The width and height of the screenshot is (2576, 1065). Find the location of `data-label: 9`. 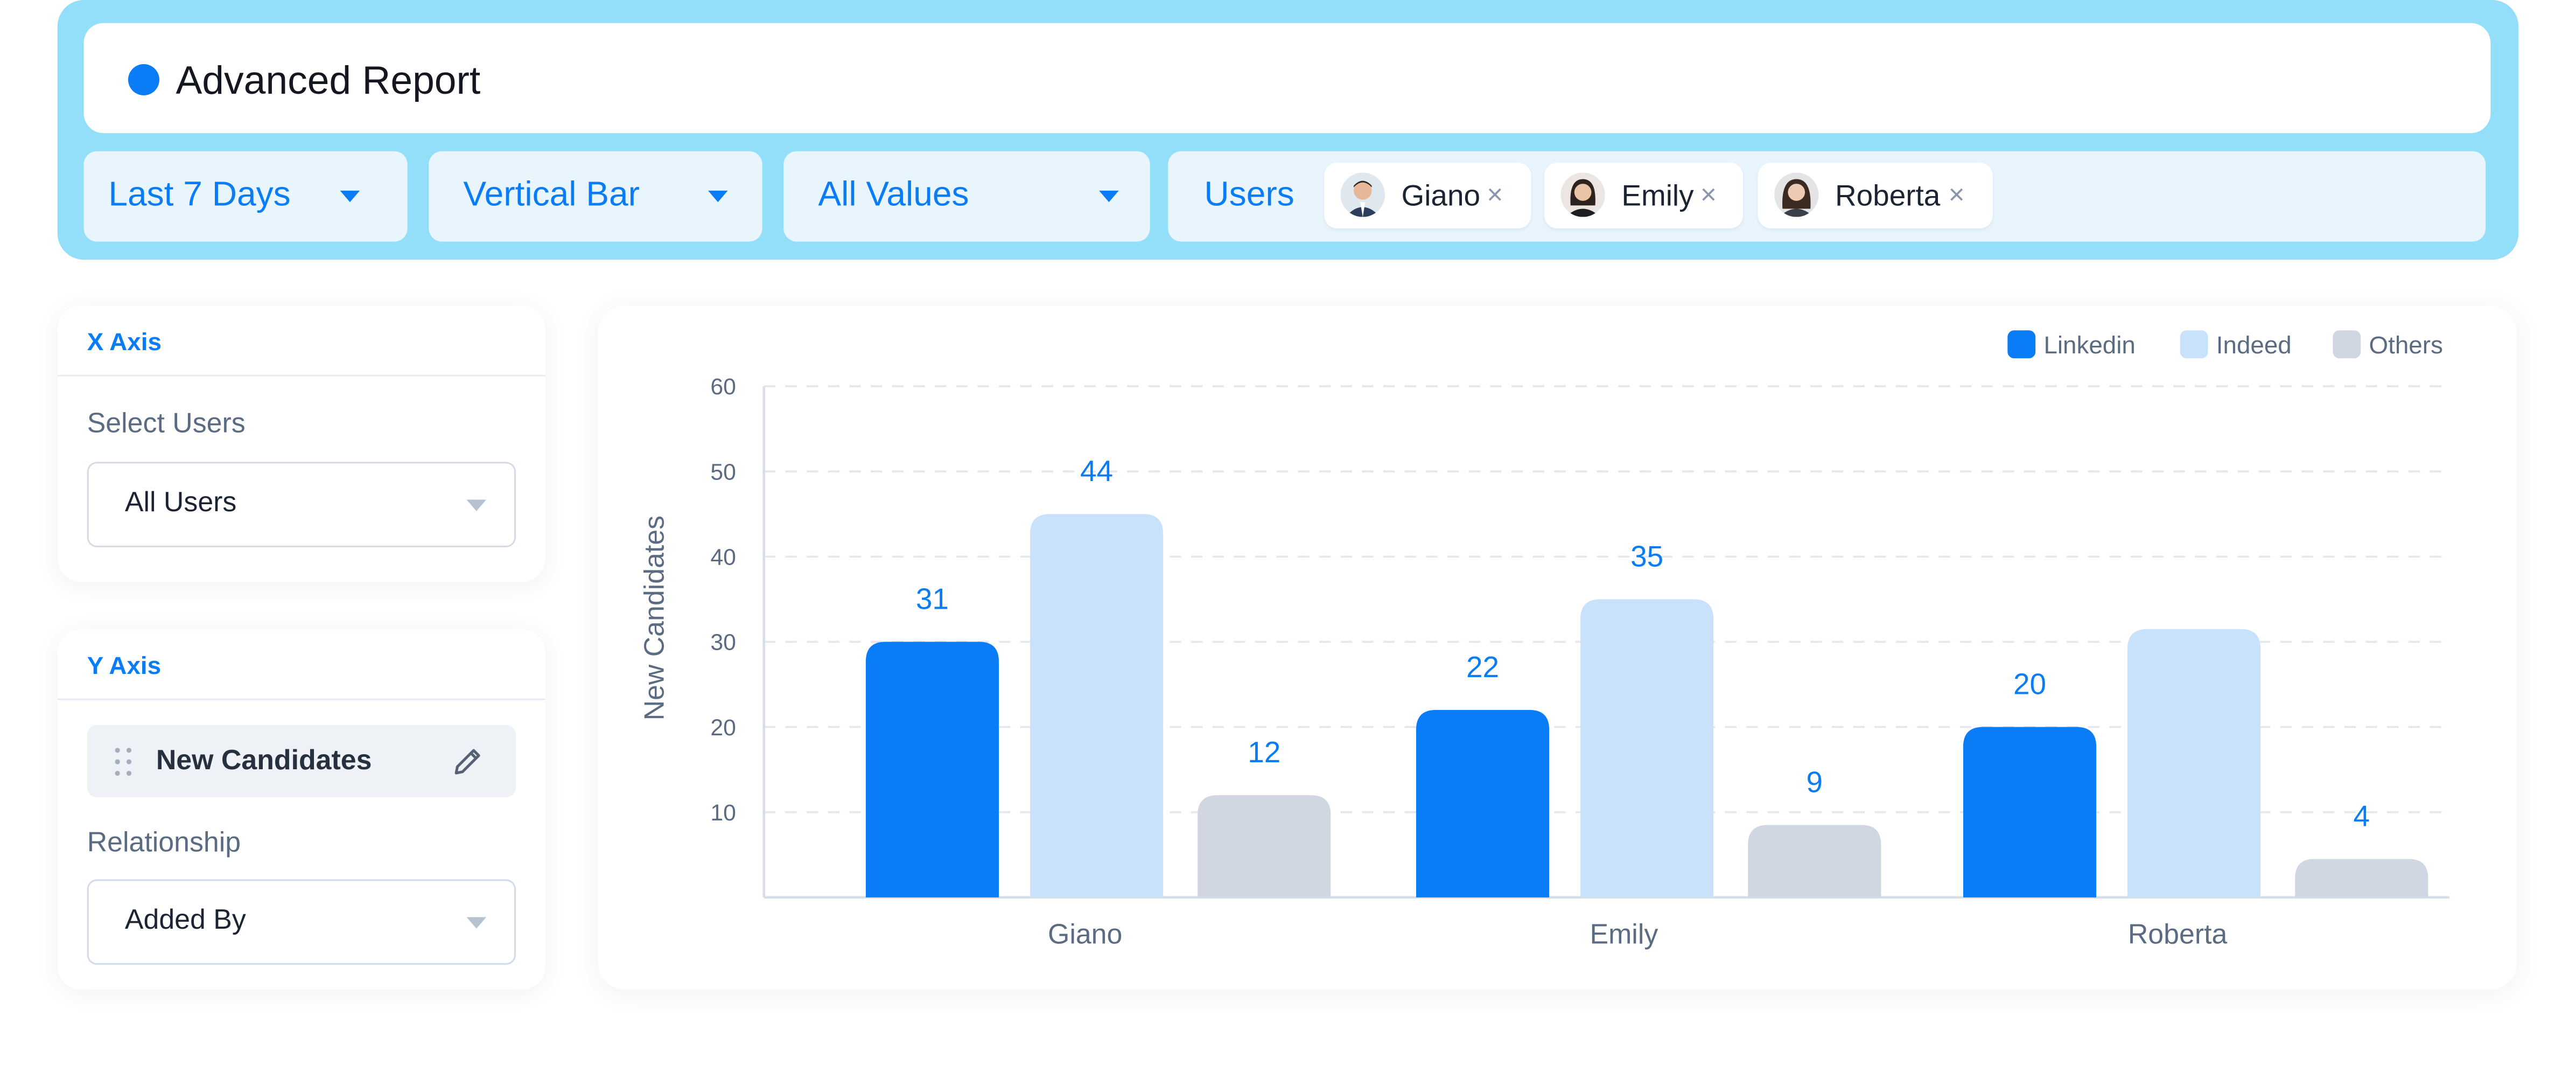

data-label: 9 is located at coordinates (1815, 781).